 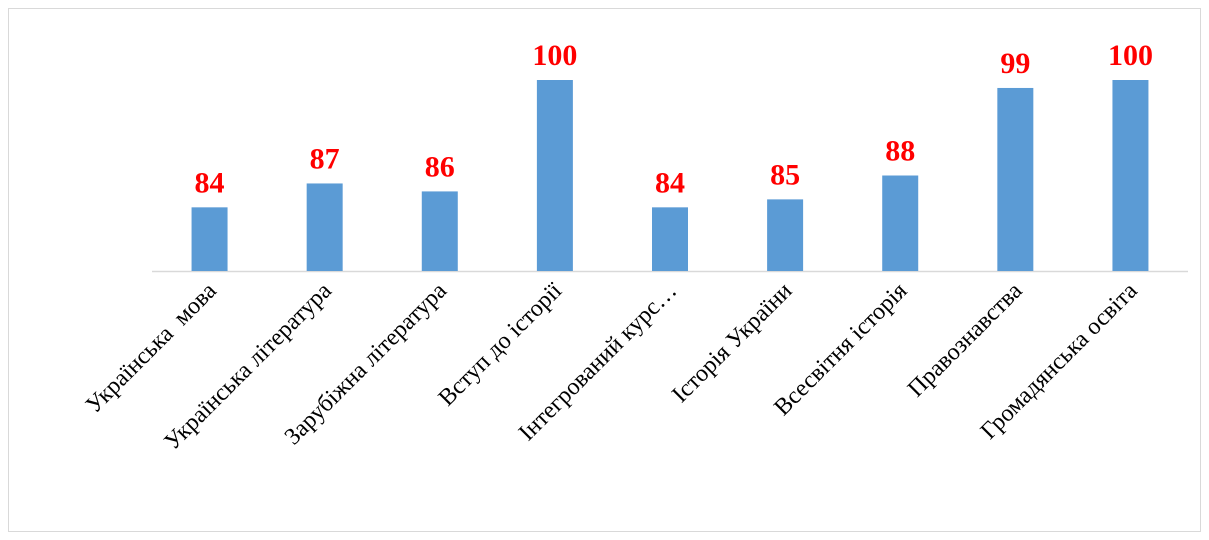 What do you see at coordinates (900, 151) in the screenshot?
I see `data-label: 88` at bounding box center [900, 151].